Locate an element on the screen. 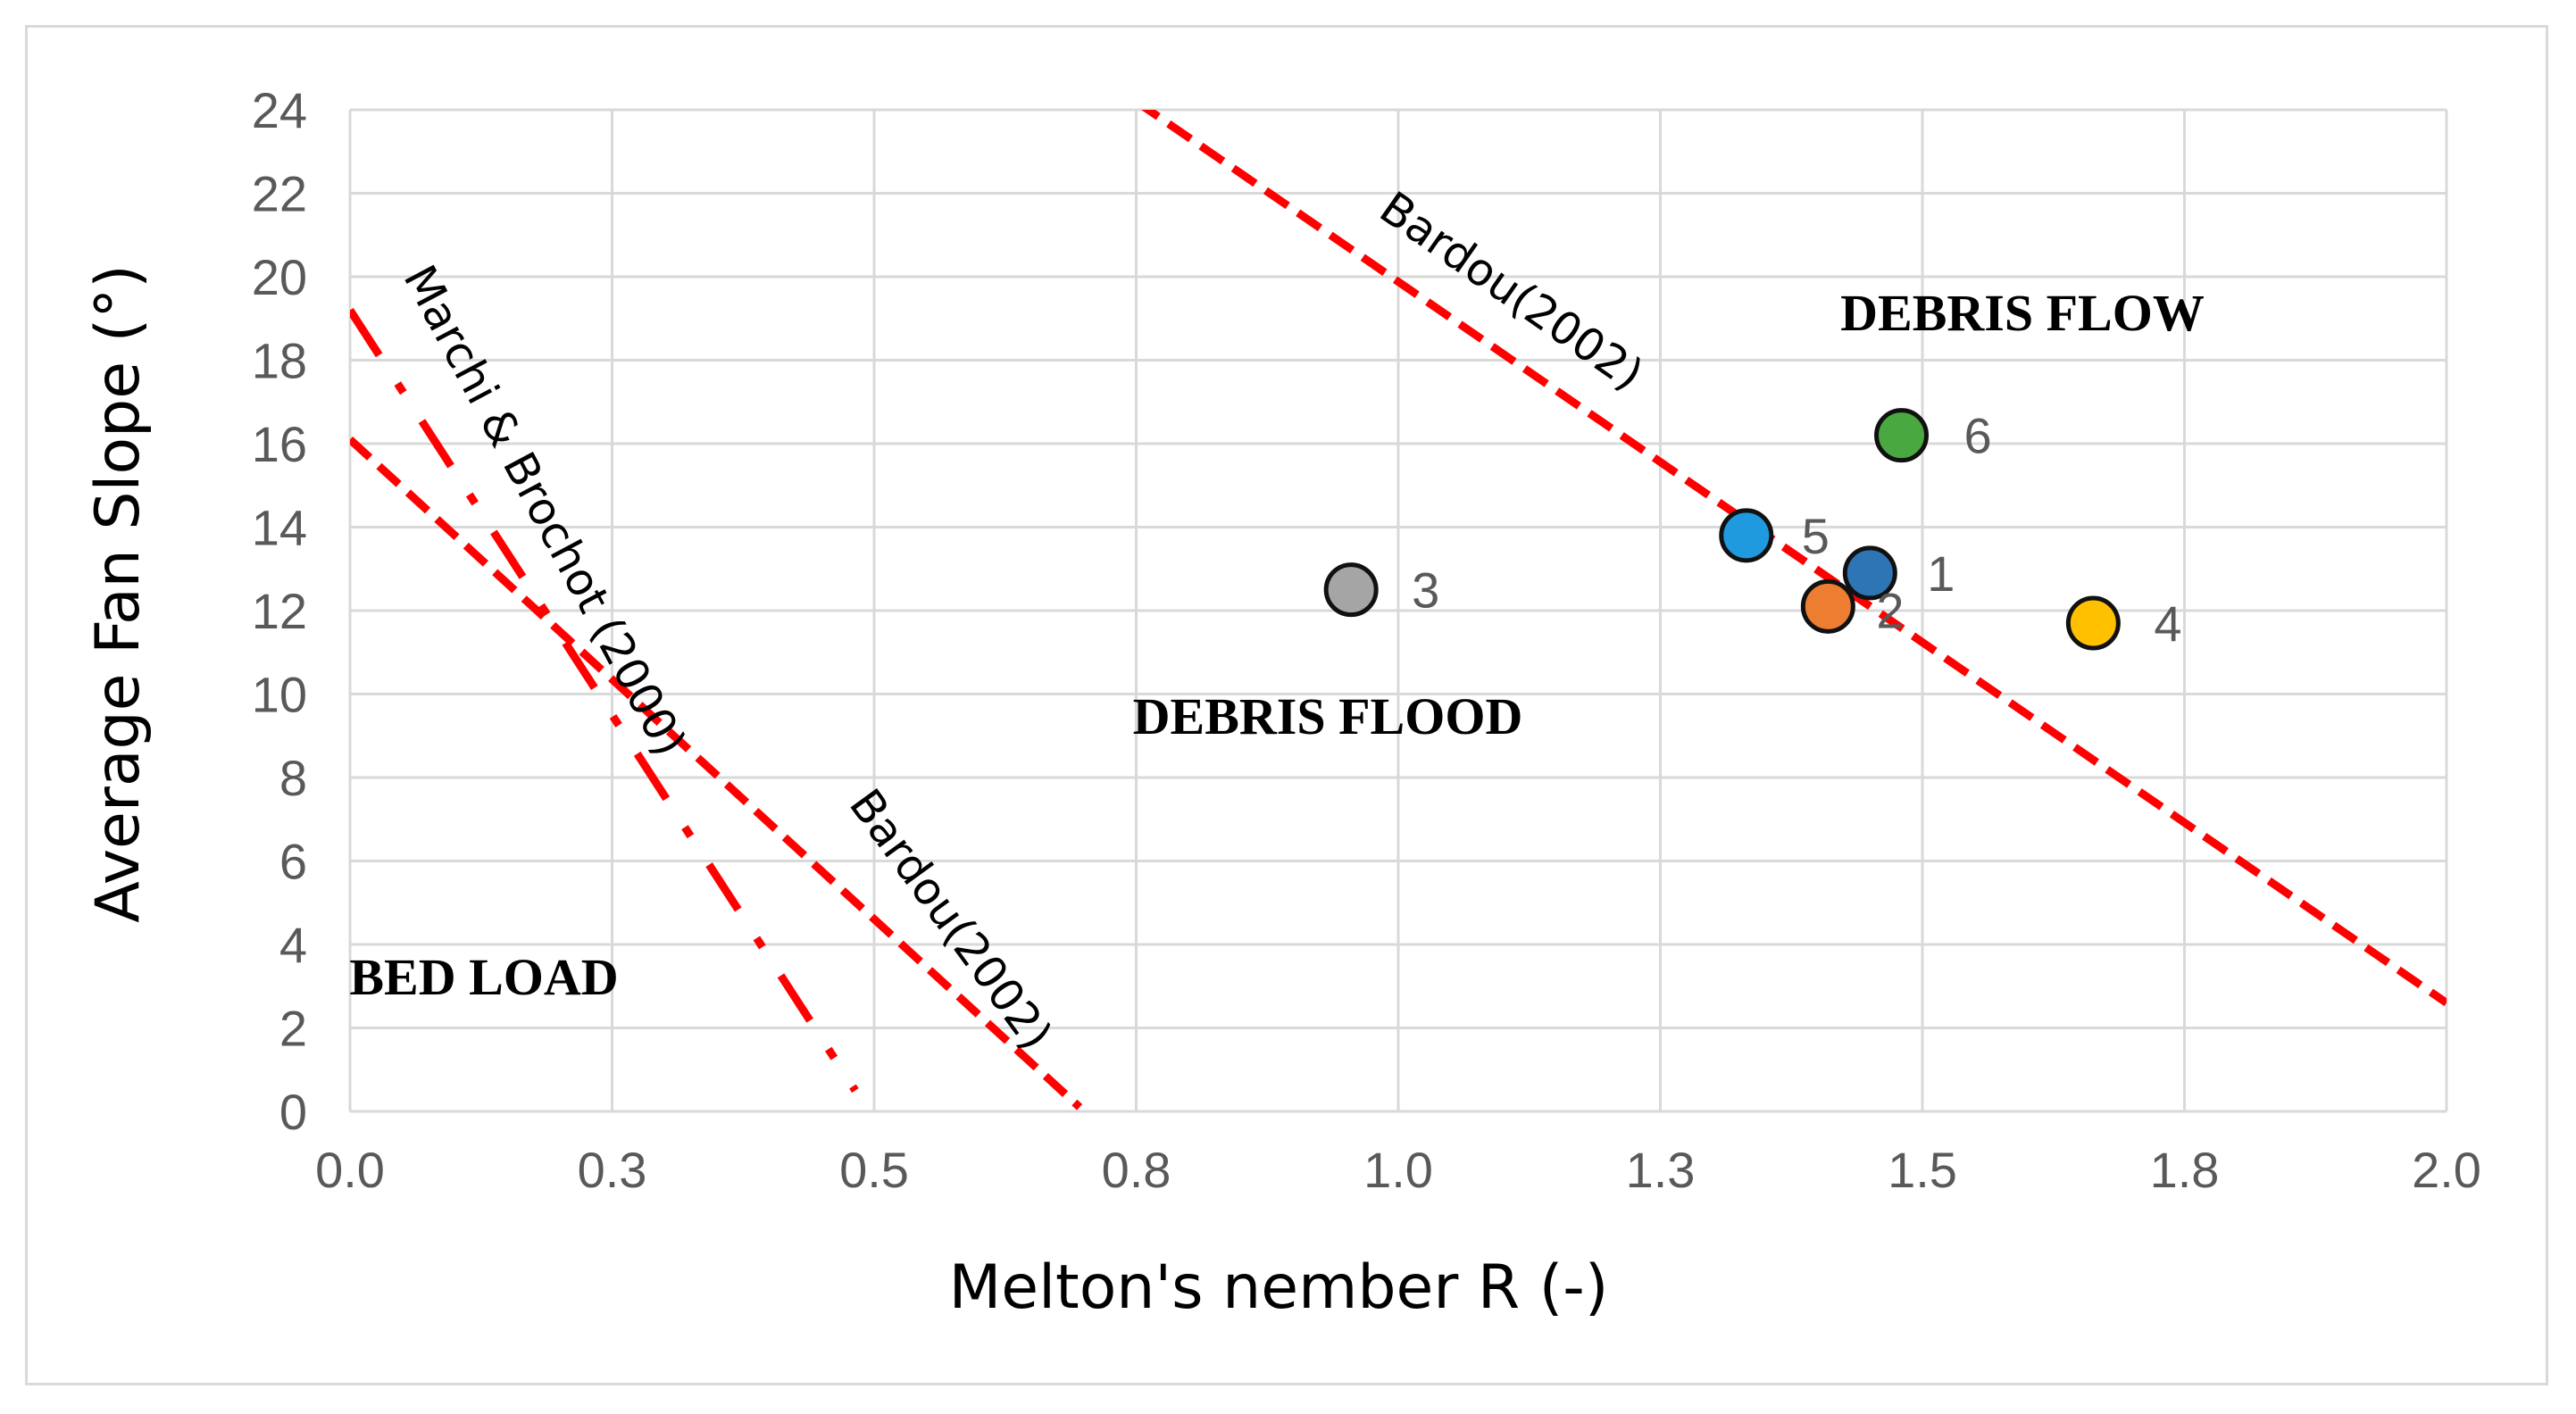 The height and width of the screenshot is (1414, 2576). y-tick-label: 8 is located at coordinates (293, 778).